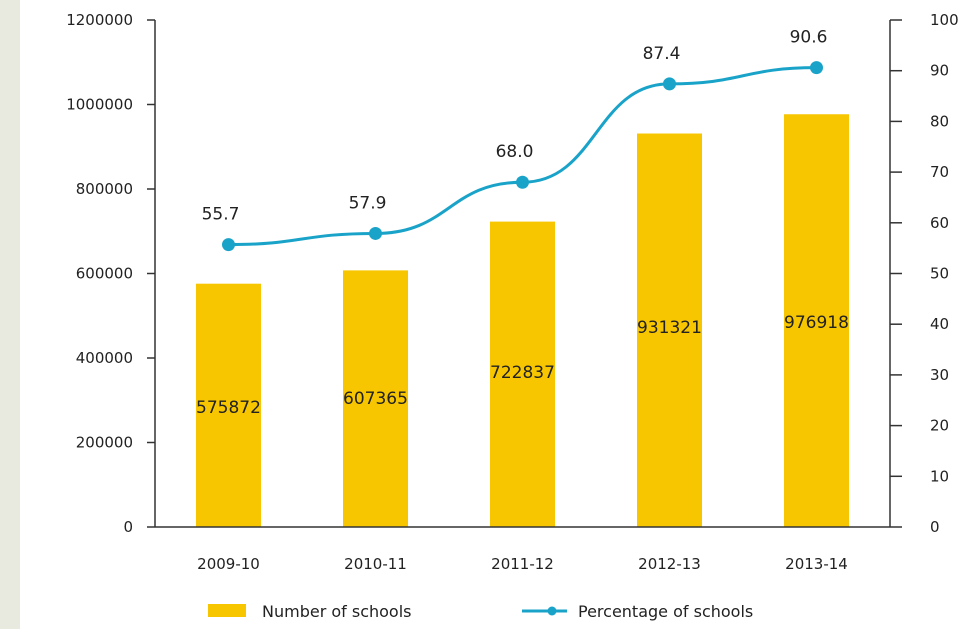  Describe the element at coordinates (515, 152) in the screenshot. I see `line-value-label: 68.0` at that location.